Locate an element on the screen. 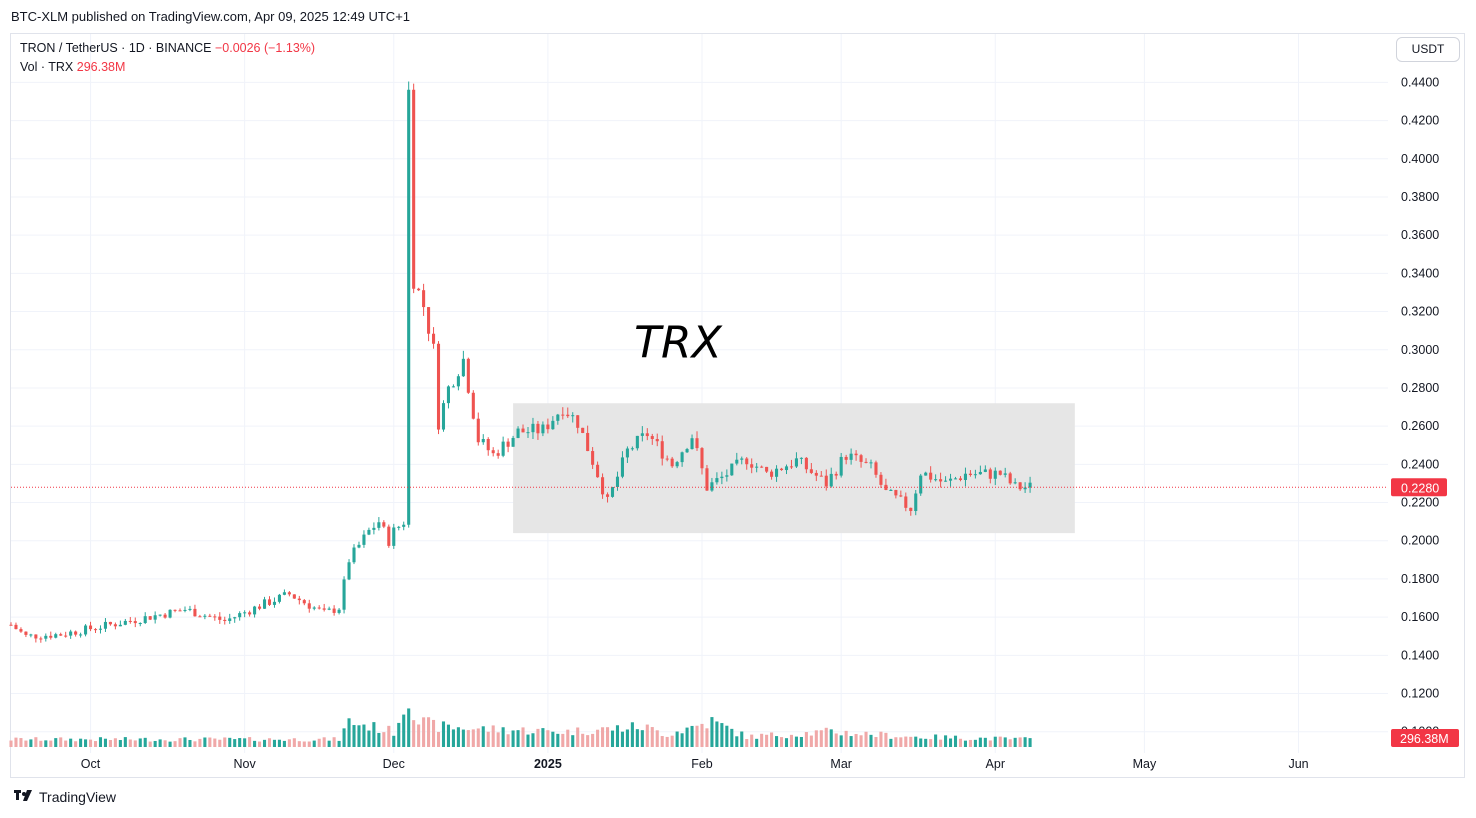 The width and height of the screenshot is (1476, 818). price-tick-label: 0.2200 is located at coordinates (1420, 503).